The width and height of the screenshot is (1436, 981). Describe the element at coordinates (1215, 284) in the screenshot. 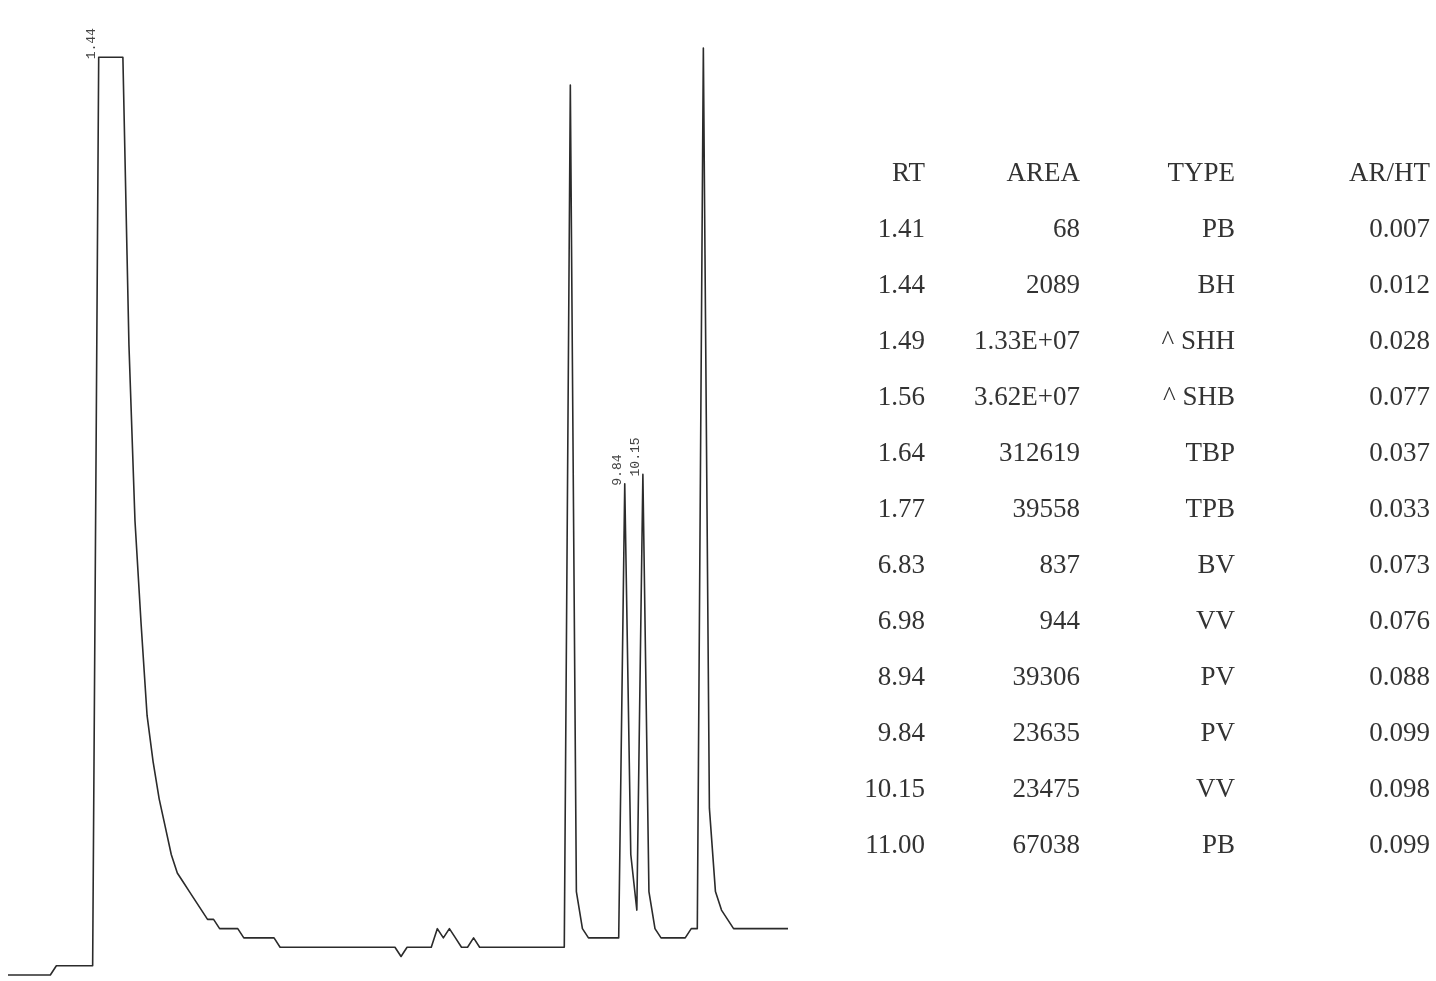

I see `text: BH` at that location.